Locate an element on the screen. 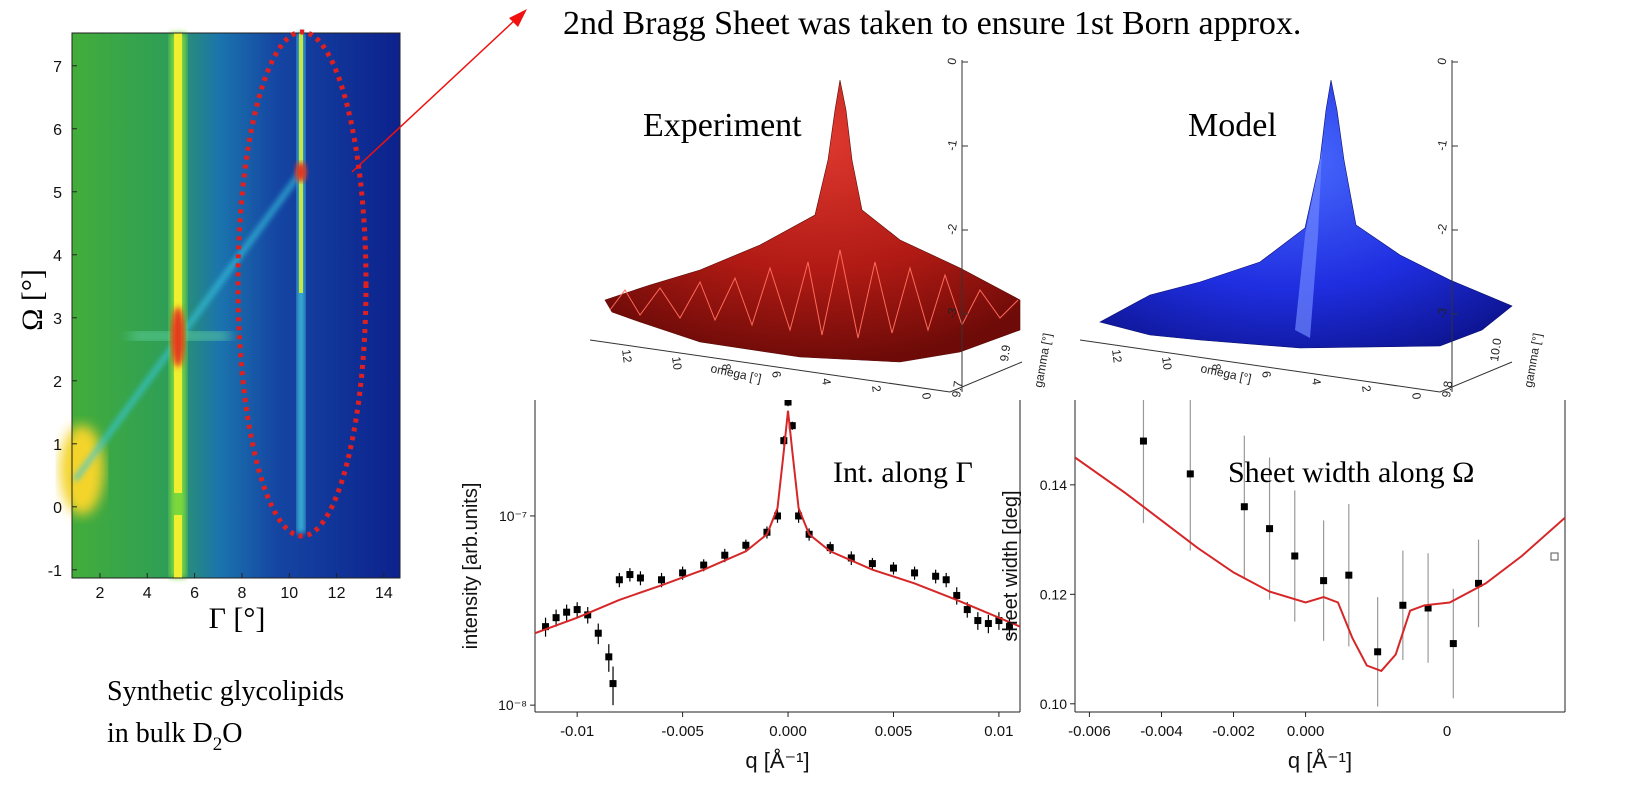  x-tick-label: 0.005 is located at coordinates (894, 731).